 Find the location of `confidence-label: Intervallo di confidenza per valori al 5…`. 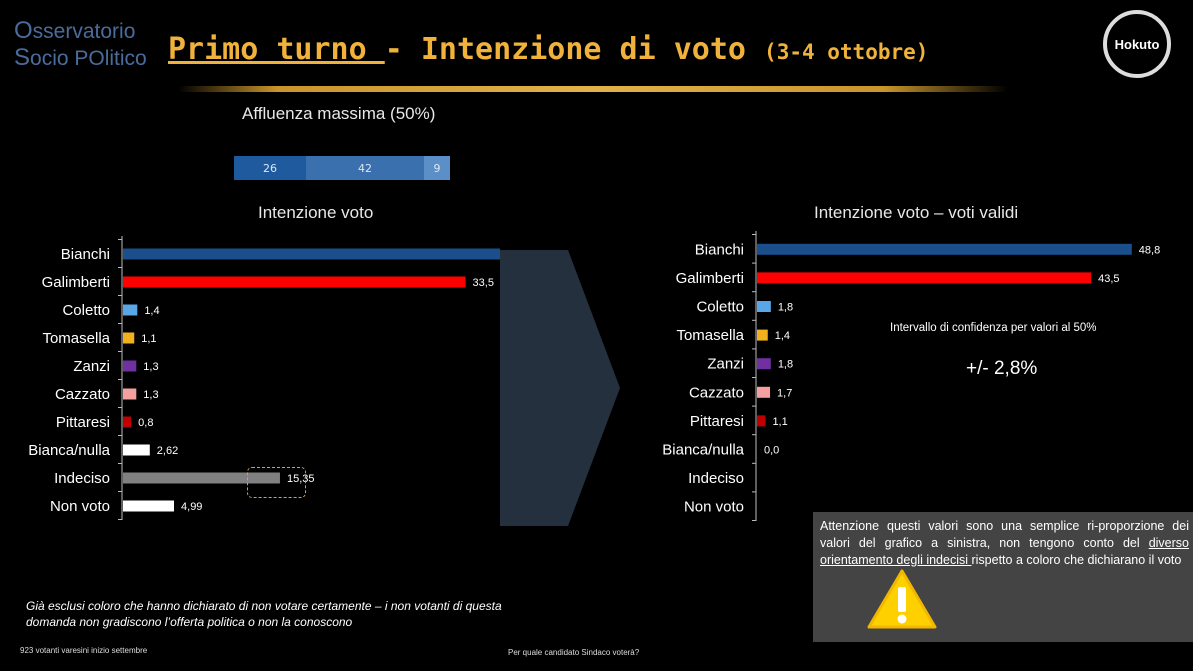

confidence-label: Intervallo di confidenza per valori al 5… is located at coordinates (993, 328).